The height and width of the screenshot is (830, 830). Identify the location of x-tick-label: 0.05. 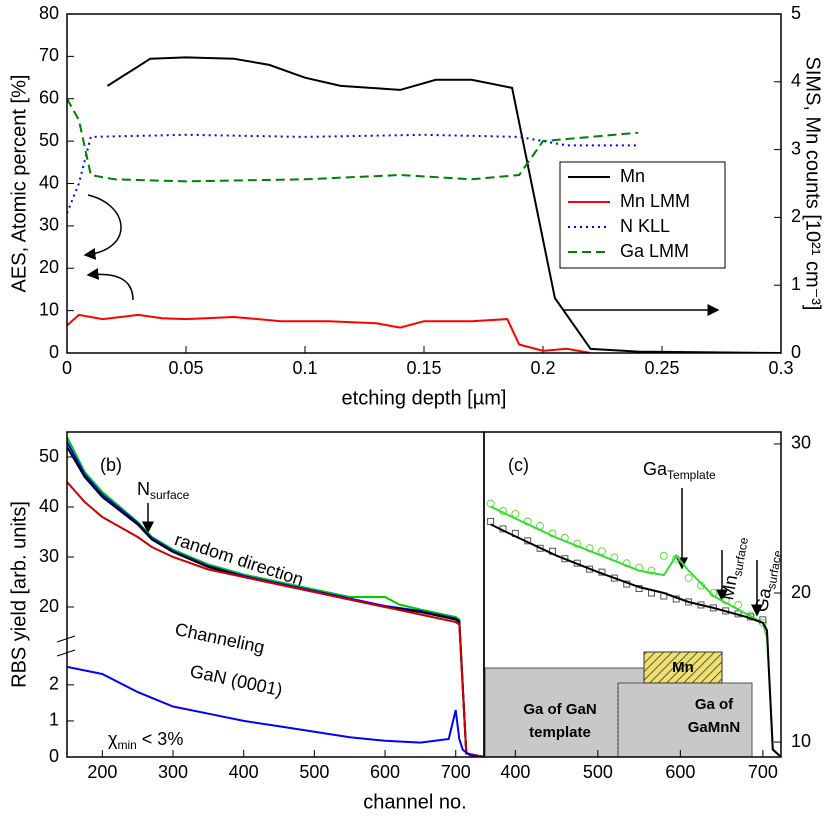
(185, 368).